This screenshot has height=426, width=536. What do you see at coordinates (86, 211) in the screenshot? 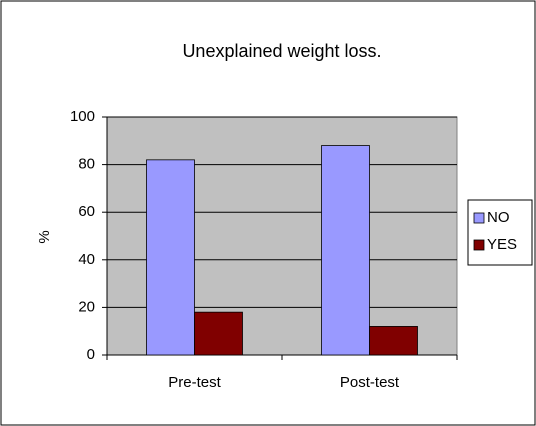
I see `y-tick-label: 60` at bounding box center [86, 211].